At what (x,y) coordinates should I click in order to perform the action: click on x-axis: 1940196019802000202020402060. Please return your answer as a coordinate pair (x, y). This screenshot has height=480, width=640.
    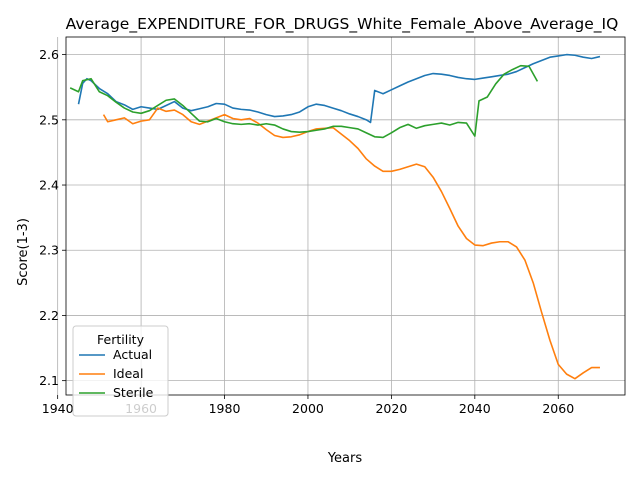
    Looking at the image, I should click on (308, 405).